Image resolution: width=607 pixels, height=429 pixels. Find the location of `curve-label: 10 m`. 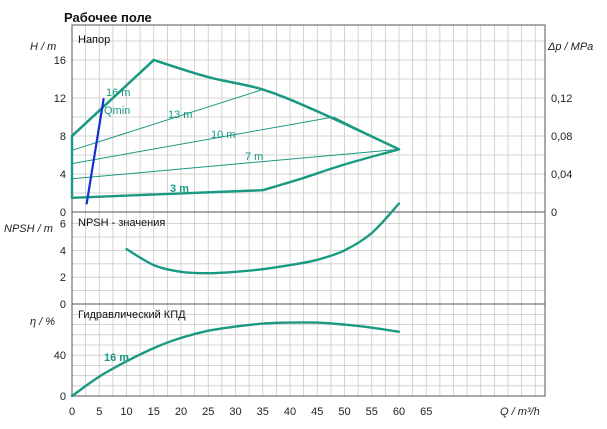

curve-label: 10 m is located at coordinates (223, 135).